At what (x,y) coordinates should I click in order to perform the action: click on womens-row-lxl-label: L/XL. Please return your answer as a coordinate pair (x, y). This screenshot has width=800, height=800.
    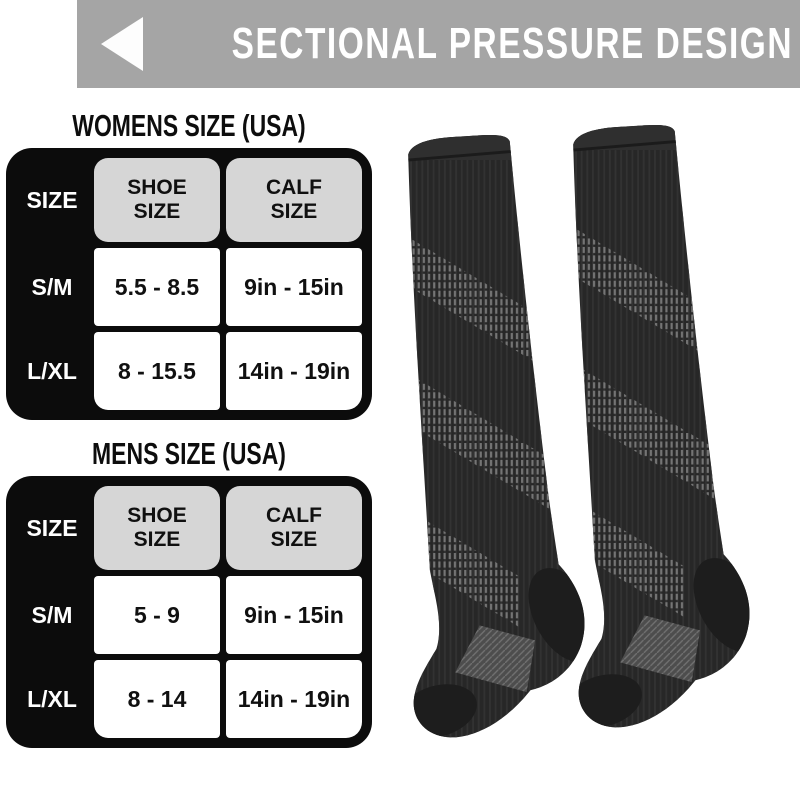
    Looking at the image, I should click on (52, 370).